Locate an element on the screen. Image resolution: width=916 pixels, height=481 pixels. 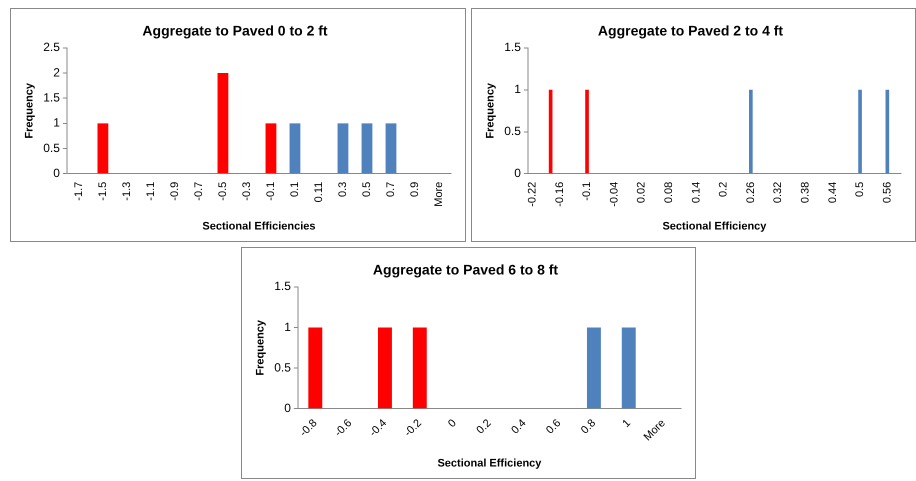
x-tick-label: -0.7 is located at coordinates (198, 191).